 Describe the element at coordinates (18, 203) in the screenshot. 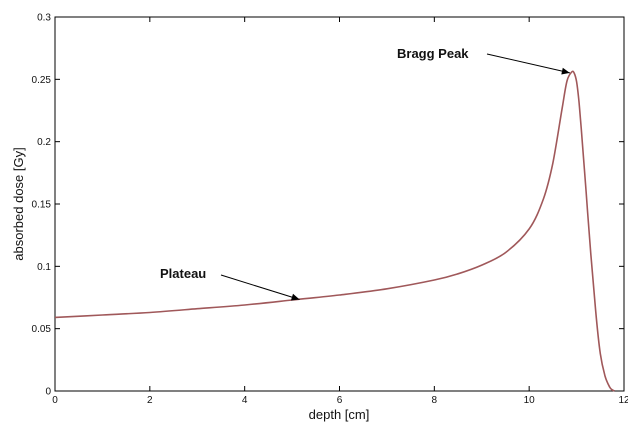

I see `y-axis-label: absorbed dose [Gy]` at that location.